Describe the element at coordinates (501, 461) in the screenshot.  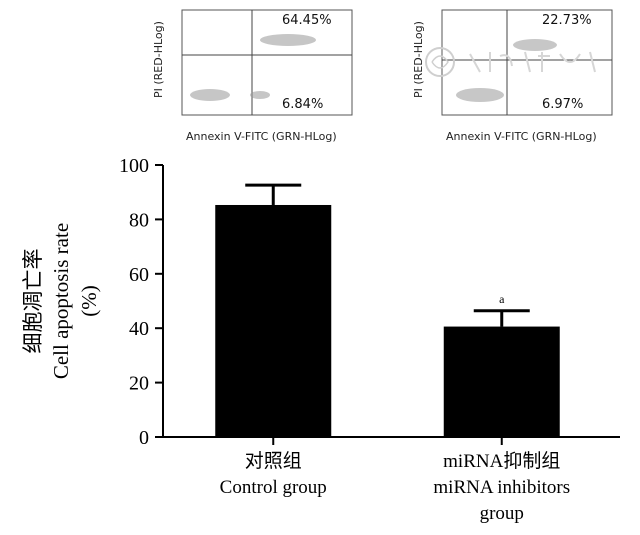
I see `x-category-label: miRNA抑制组` at that location.